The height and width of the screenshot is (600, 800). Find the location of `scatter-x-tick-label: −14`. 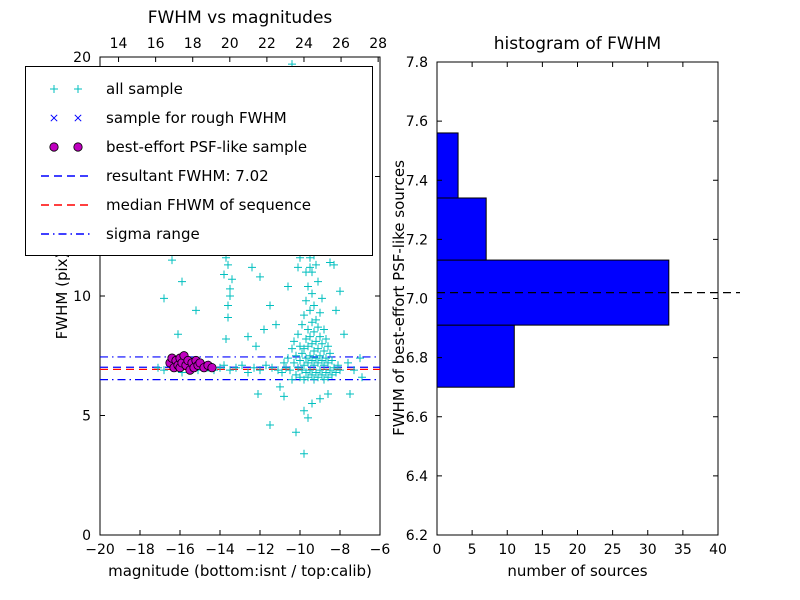

scatter-x-tick-label: −14 is located at coordinates (220, 550).